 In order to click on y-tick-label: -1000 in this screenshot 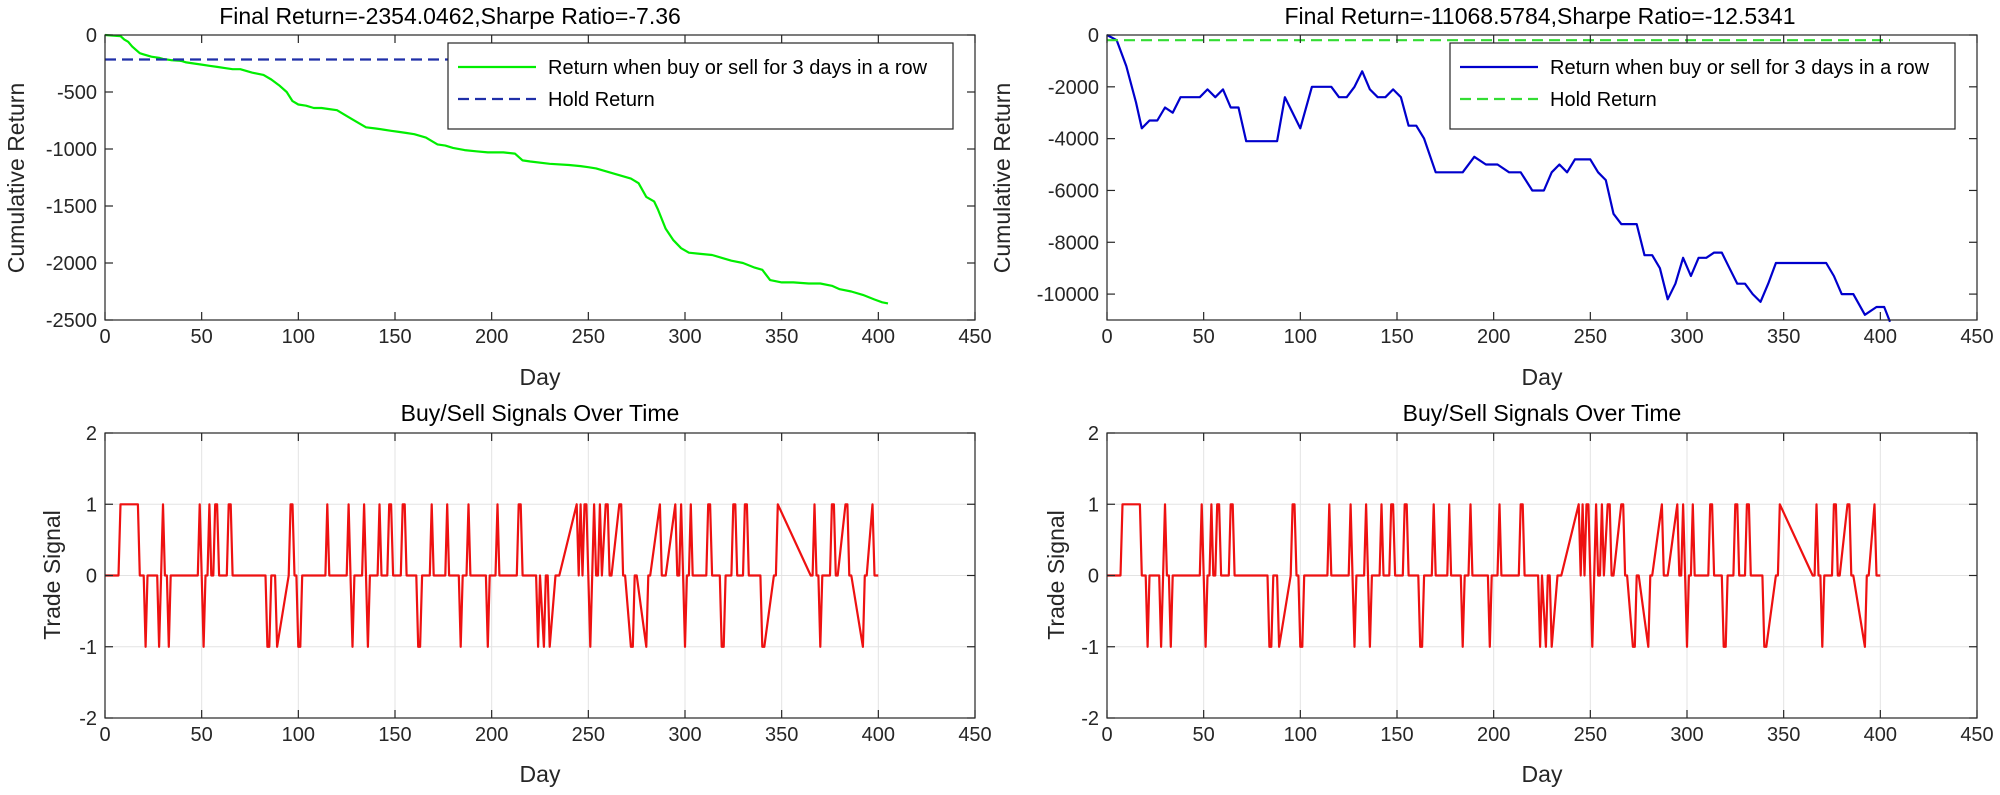, I will do `click(71, 150)`.